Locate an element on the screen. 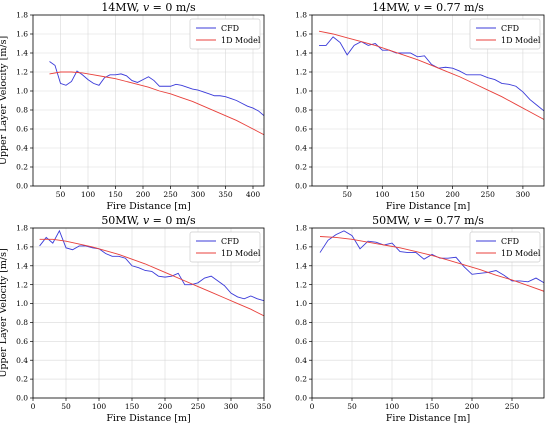  chart-title: 50MW, v = 0.77 m/s is located at coordinates (428, 220).